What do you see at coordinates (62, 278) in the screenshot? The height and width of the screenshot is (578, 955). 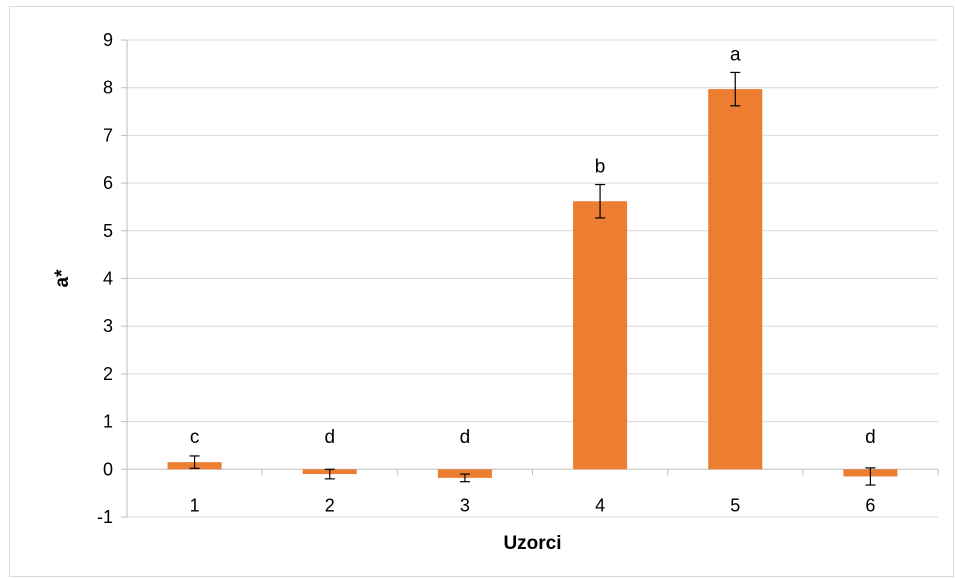 I see `y-axis-title: a*` at bounding box center [62, 278].